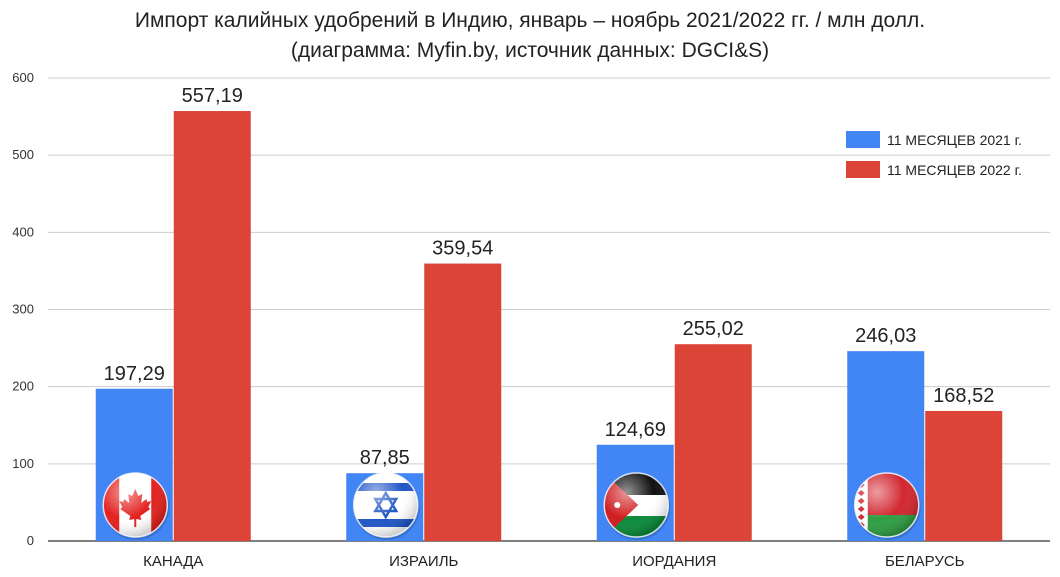 Image resolution: width=1060 pixels, height=577 pixels. Describe the element at coordinates (925, 561) in the screenshot. I see `category-label: БЕЛАРУСЬ` at that location.